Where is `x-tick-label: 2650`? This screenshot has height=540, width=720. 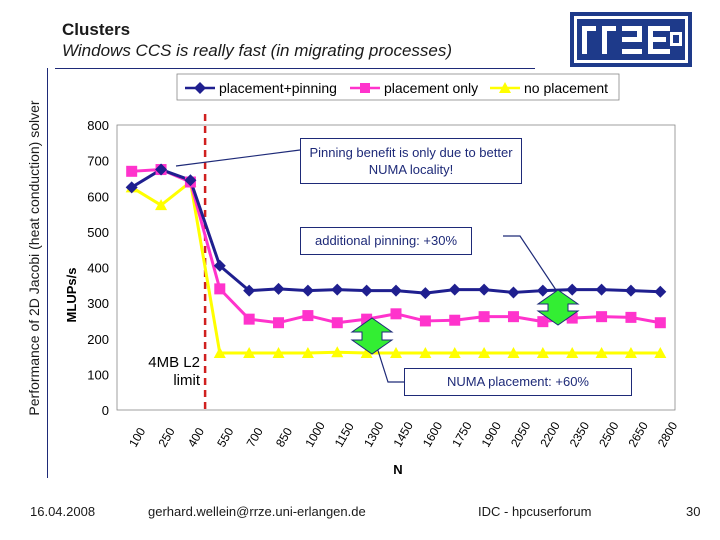 x-tick-label: 2650 is located at coordinates (638, 434).